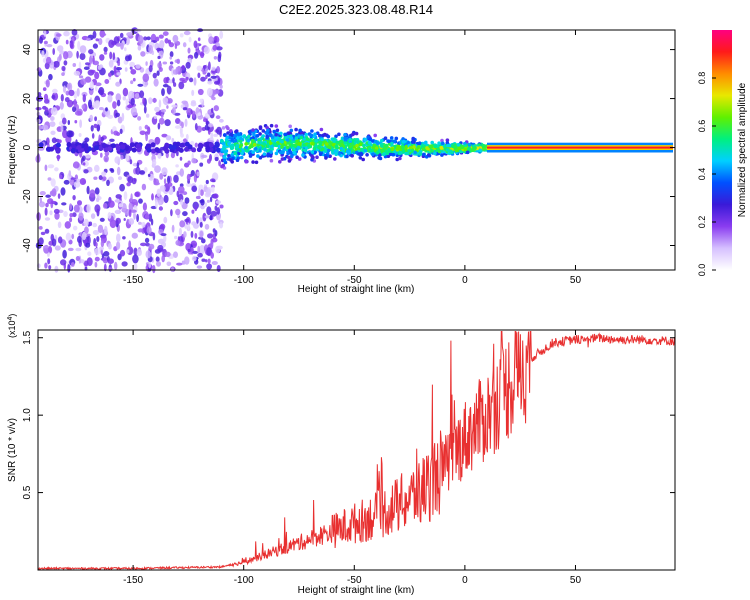 Image resolution: width=750 pixels, height=600 pixels. Describe the element at coordinates (576, 280) in the screenshot. I see `spectrogram-x-tick-label: 50` at that location.